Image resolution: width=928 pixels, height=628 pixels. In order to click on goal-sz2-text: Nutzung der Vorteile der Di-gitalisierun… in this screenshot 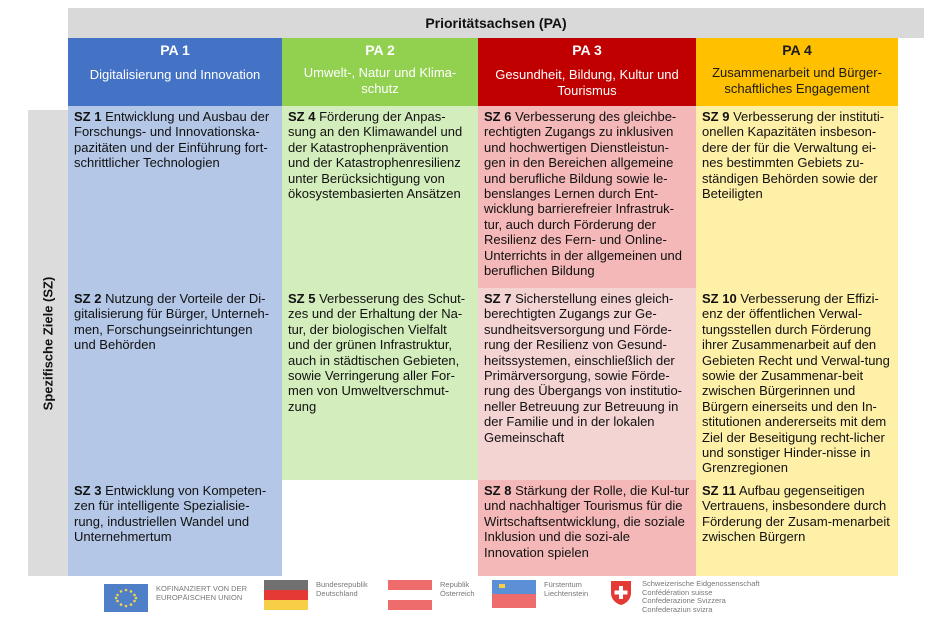, I will do `click(172, 322)`.